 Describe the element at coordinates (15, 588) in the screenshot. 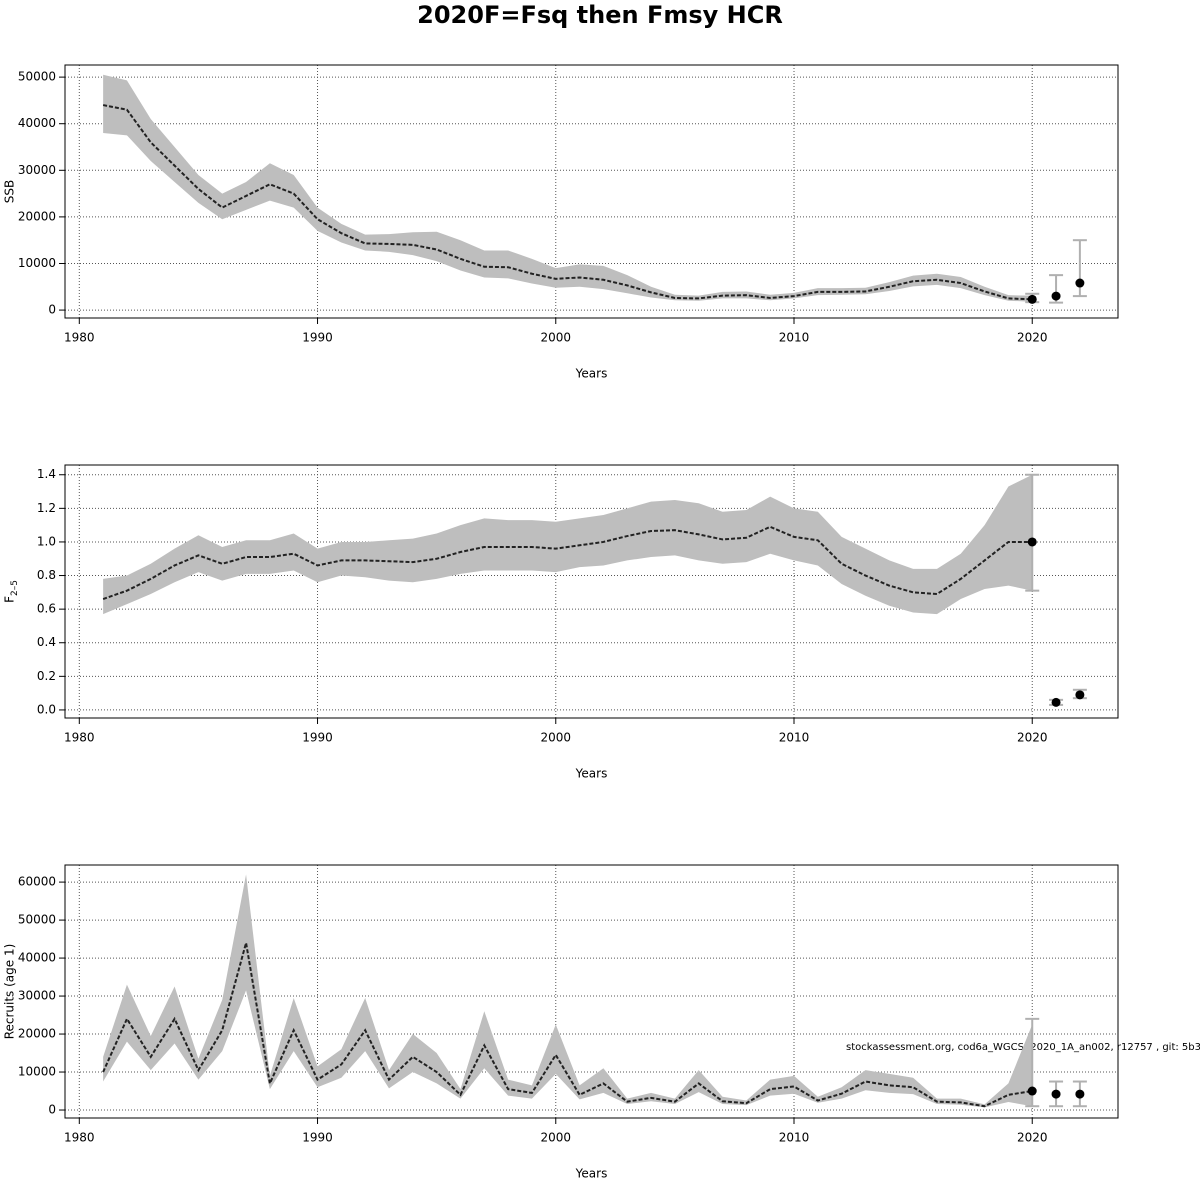

I see `y-axis-label-subscript: 2–5` at that location.